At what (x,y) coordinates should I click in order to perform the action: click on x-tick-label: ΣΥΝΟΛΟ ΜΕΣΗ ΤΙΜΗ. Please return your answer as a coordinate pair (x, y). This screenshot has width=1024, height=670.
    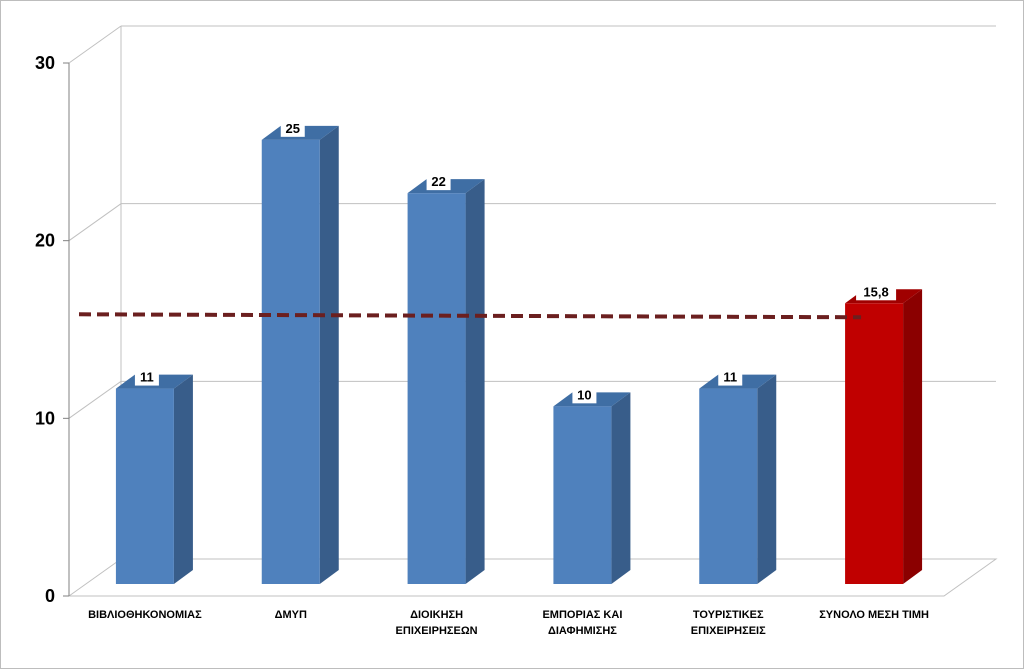
    Looking at the image, I should click on (874, 615).